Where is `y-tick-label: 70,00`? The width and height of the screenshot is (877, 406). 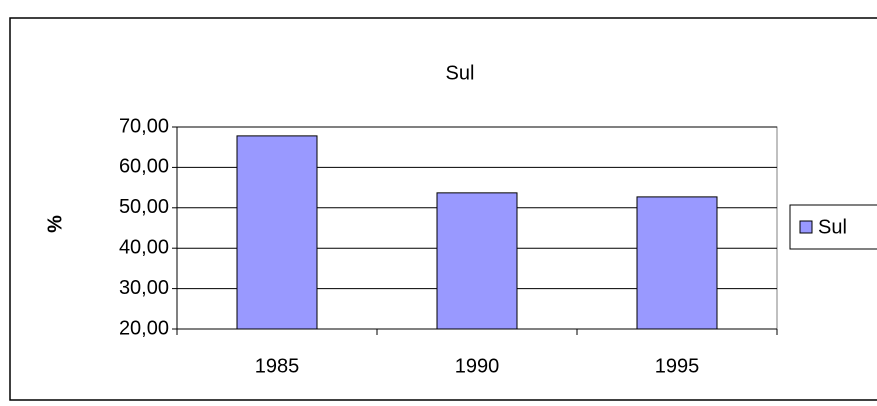 y-tick-label: 70,00 is located at coordinates (144, 126).